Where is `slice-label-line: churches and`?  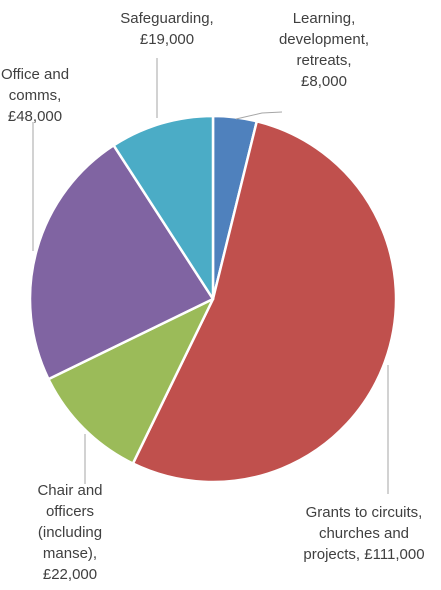 slice-label-line: churches and is located at coordinates (364, 533).